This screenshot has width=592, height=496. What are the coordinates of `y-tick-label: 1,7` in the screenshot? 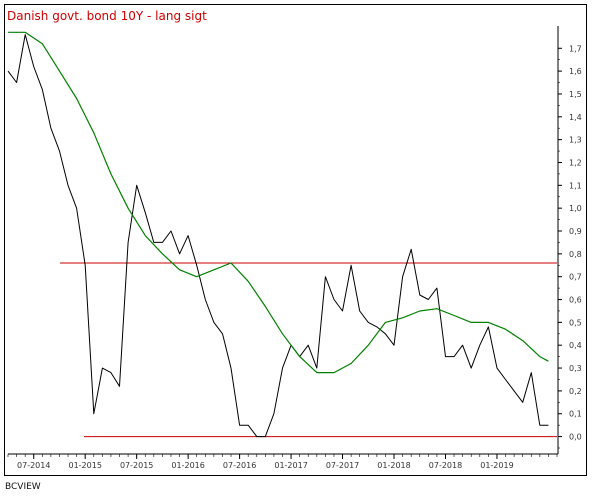 It's located at (575, 48).